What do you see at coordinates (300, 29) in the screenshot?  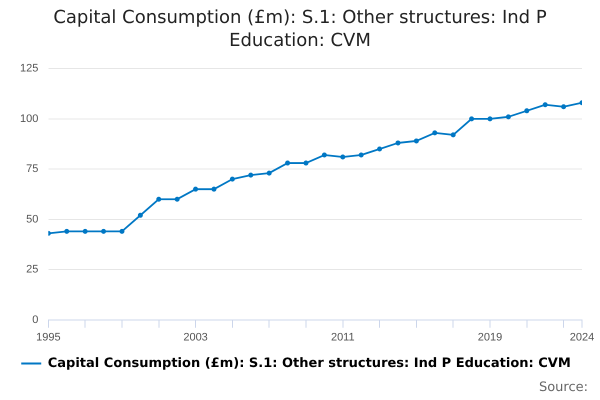 I see `chart-title: Capital Consumption (£m): S.1: Other structures: Ind P Education: CVM` at bounding box center [300, 29].